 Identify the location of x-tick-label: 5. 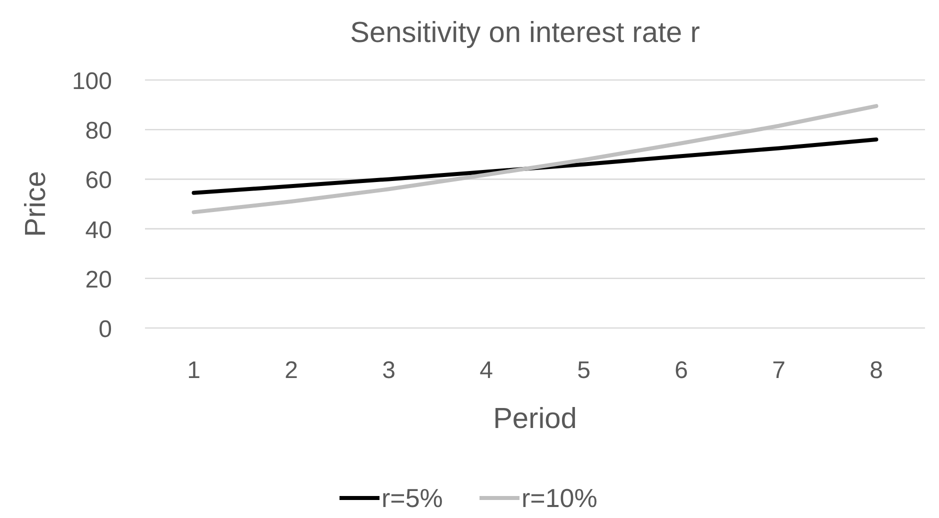
(583, 370).